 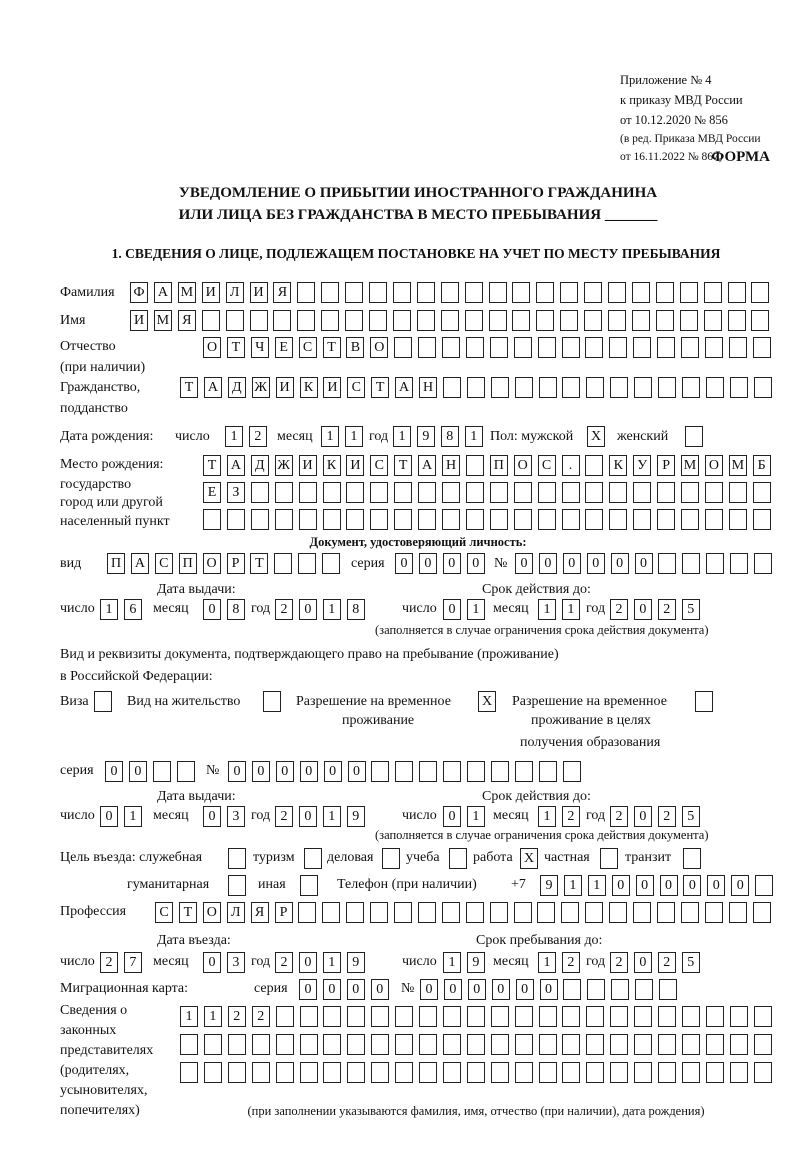 What do you see at coordinates (644, 989) in the screenshot?
I see `mc-number-cell` at bounding box center [644, 989].